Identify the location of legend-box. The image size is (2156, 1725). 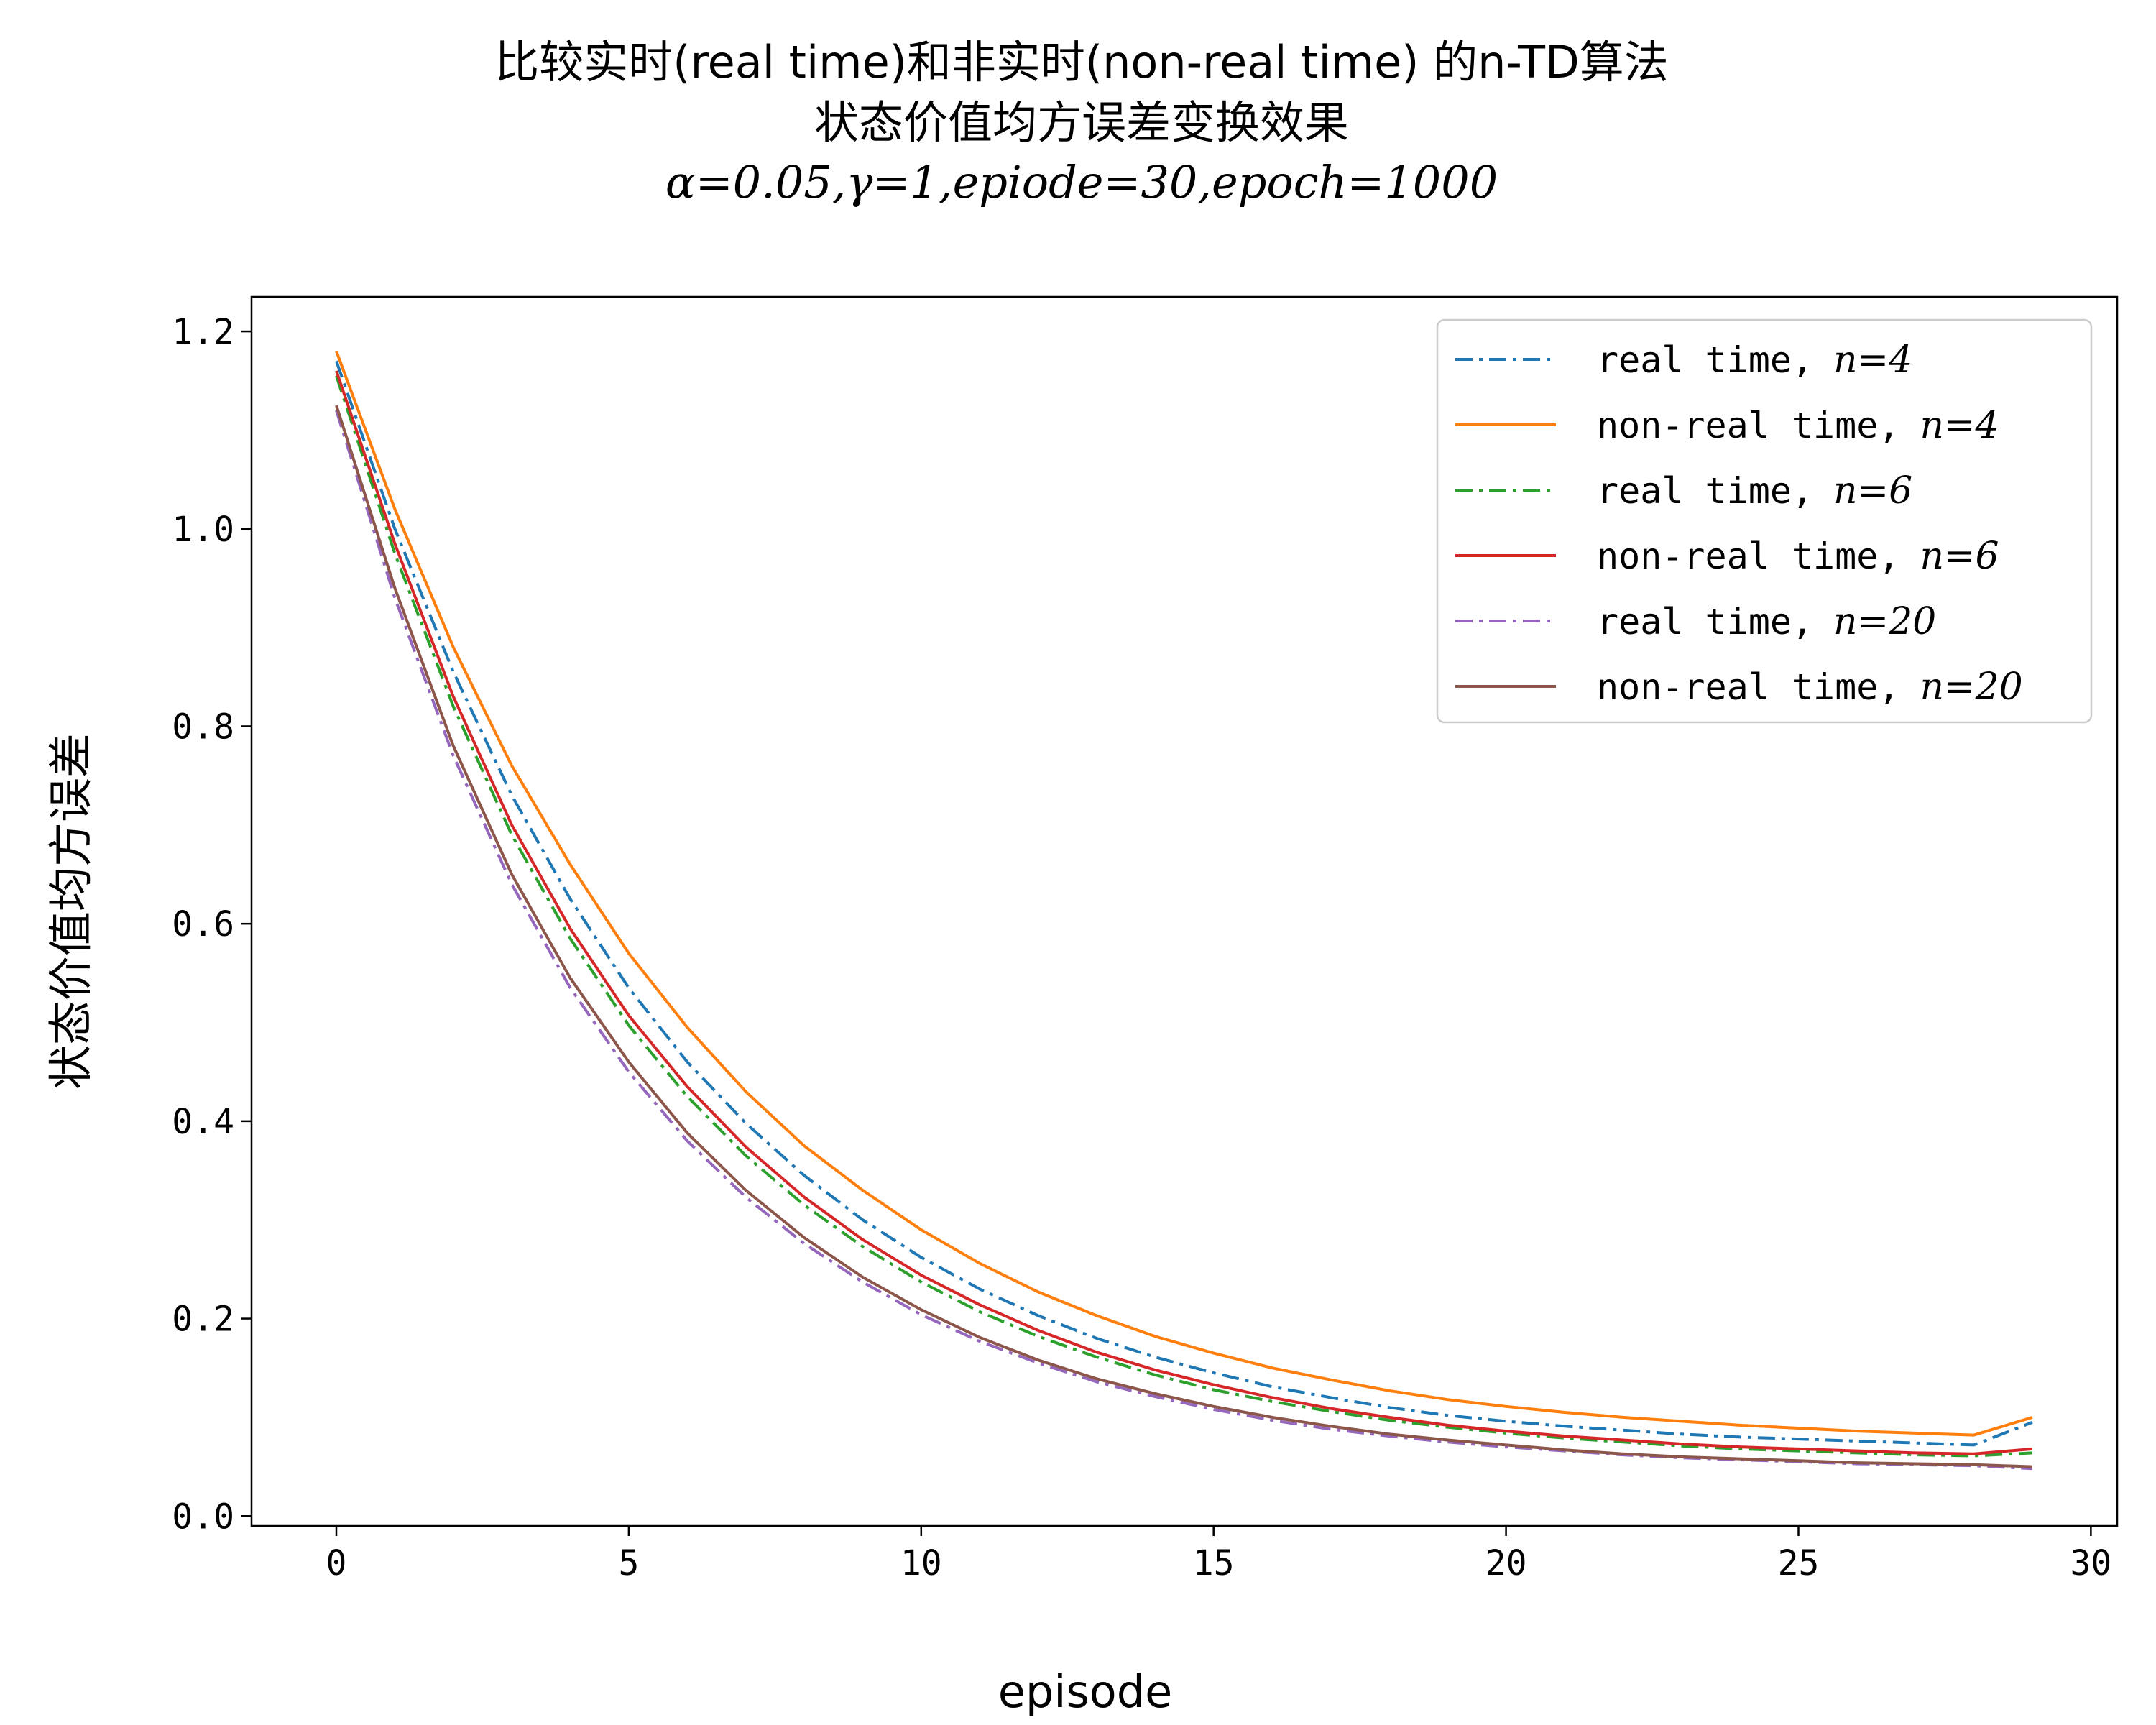
(1765, 521).